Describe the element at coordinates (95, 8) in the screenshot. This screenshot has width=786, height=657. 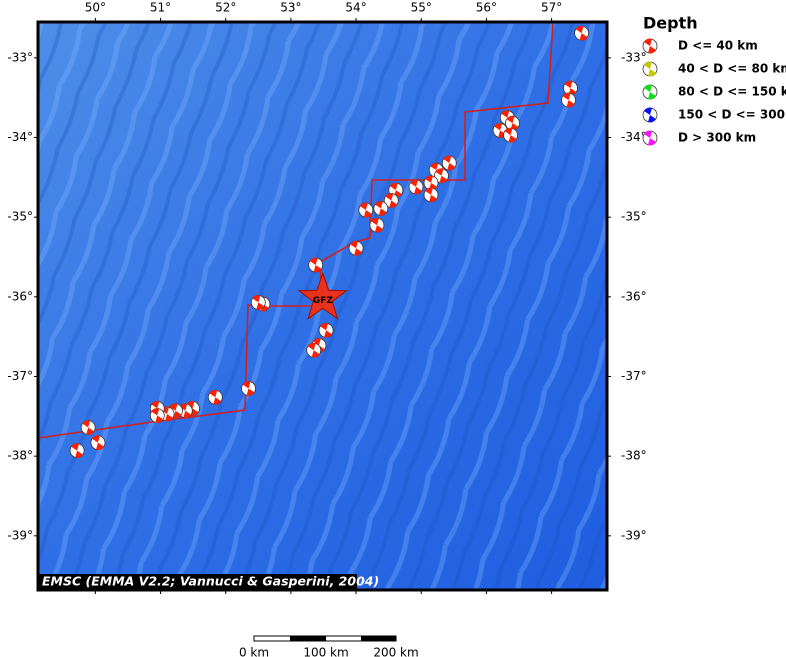
I see `lon-label: 50°` at that location.